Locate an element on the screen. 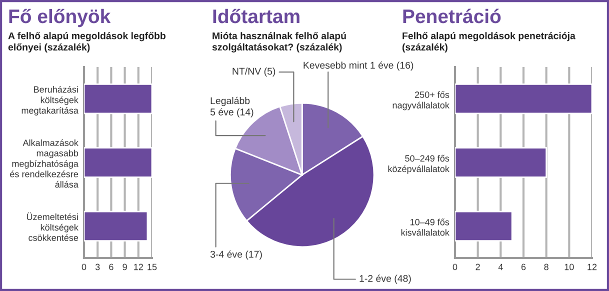 The height and width of the screenshot is (291, 609). chart-subtitle: Felhő alapú megoldások penetrációja (százalék) is located at coordinates (489, 42).